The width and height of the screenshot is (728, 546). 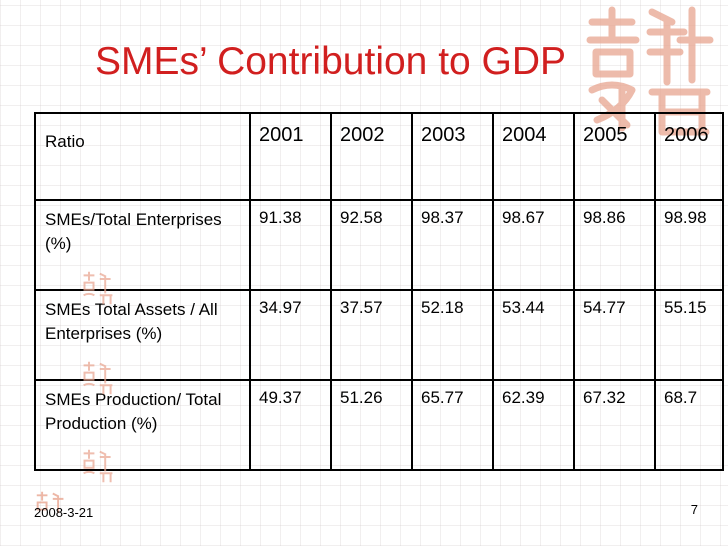 I want to click on value-cell: 49.37, so click(x=290, y=425).